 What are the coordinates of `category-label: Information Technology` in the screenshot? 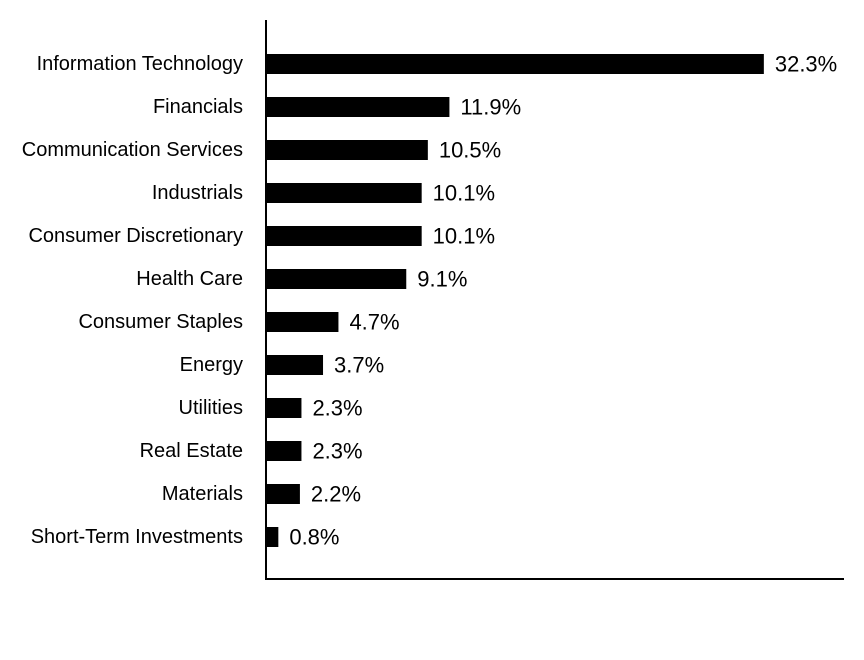 It's located at (140, 64).